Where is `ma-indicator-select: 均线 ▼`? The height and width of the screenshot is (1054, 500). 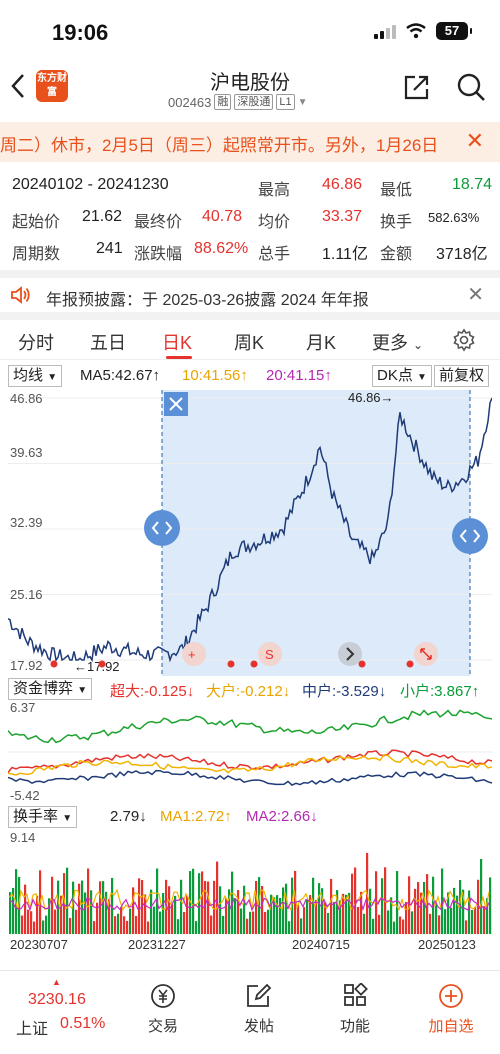 ma-indicator-select: 均线 ▼ is located at coordinates (35, 376).